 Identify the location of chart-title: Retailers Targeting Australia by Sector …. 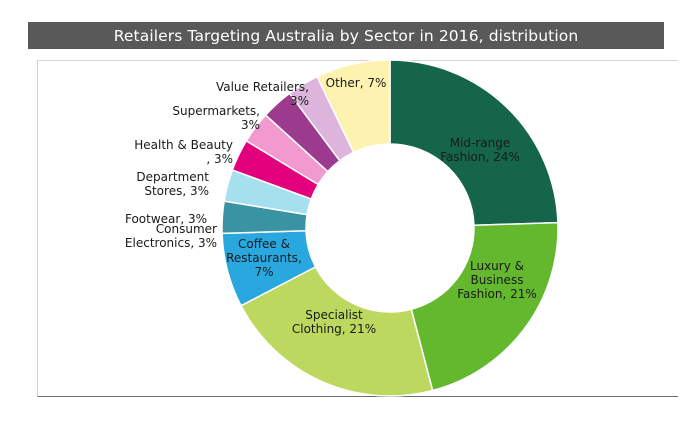
(346, 35).